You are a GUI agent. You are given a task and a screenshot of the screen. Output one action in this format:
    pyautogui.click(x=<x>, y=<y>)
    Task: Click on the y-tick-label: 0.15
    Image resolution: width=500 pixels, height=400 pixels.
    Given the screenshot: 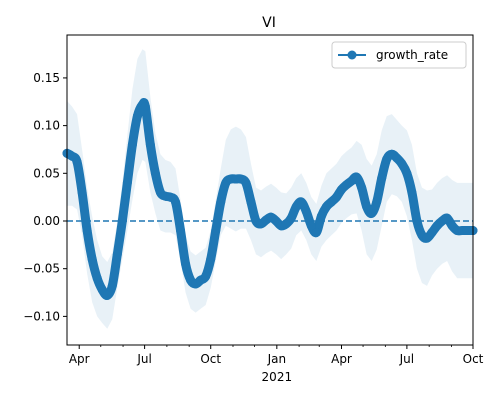 What is the action you would take?
    pyautogui.click(x=46, y=78)
    